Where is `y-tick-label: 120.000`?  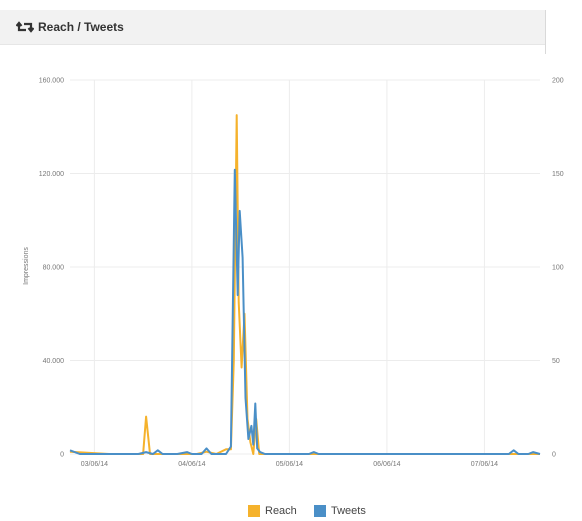
y-tick-label: 120.000 is located at coordinates (51, 174).